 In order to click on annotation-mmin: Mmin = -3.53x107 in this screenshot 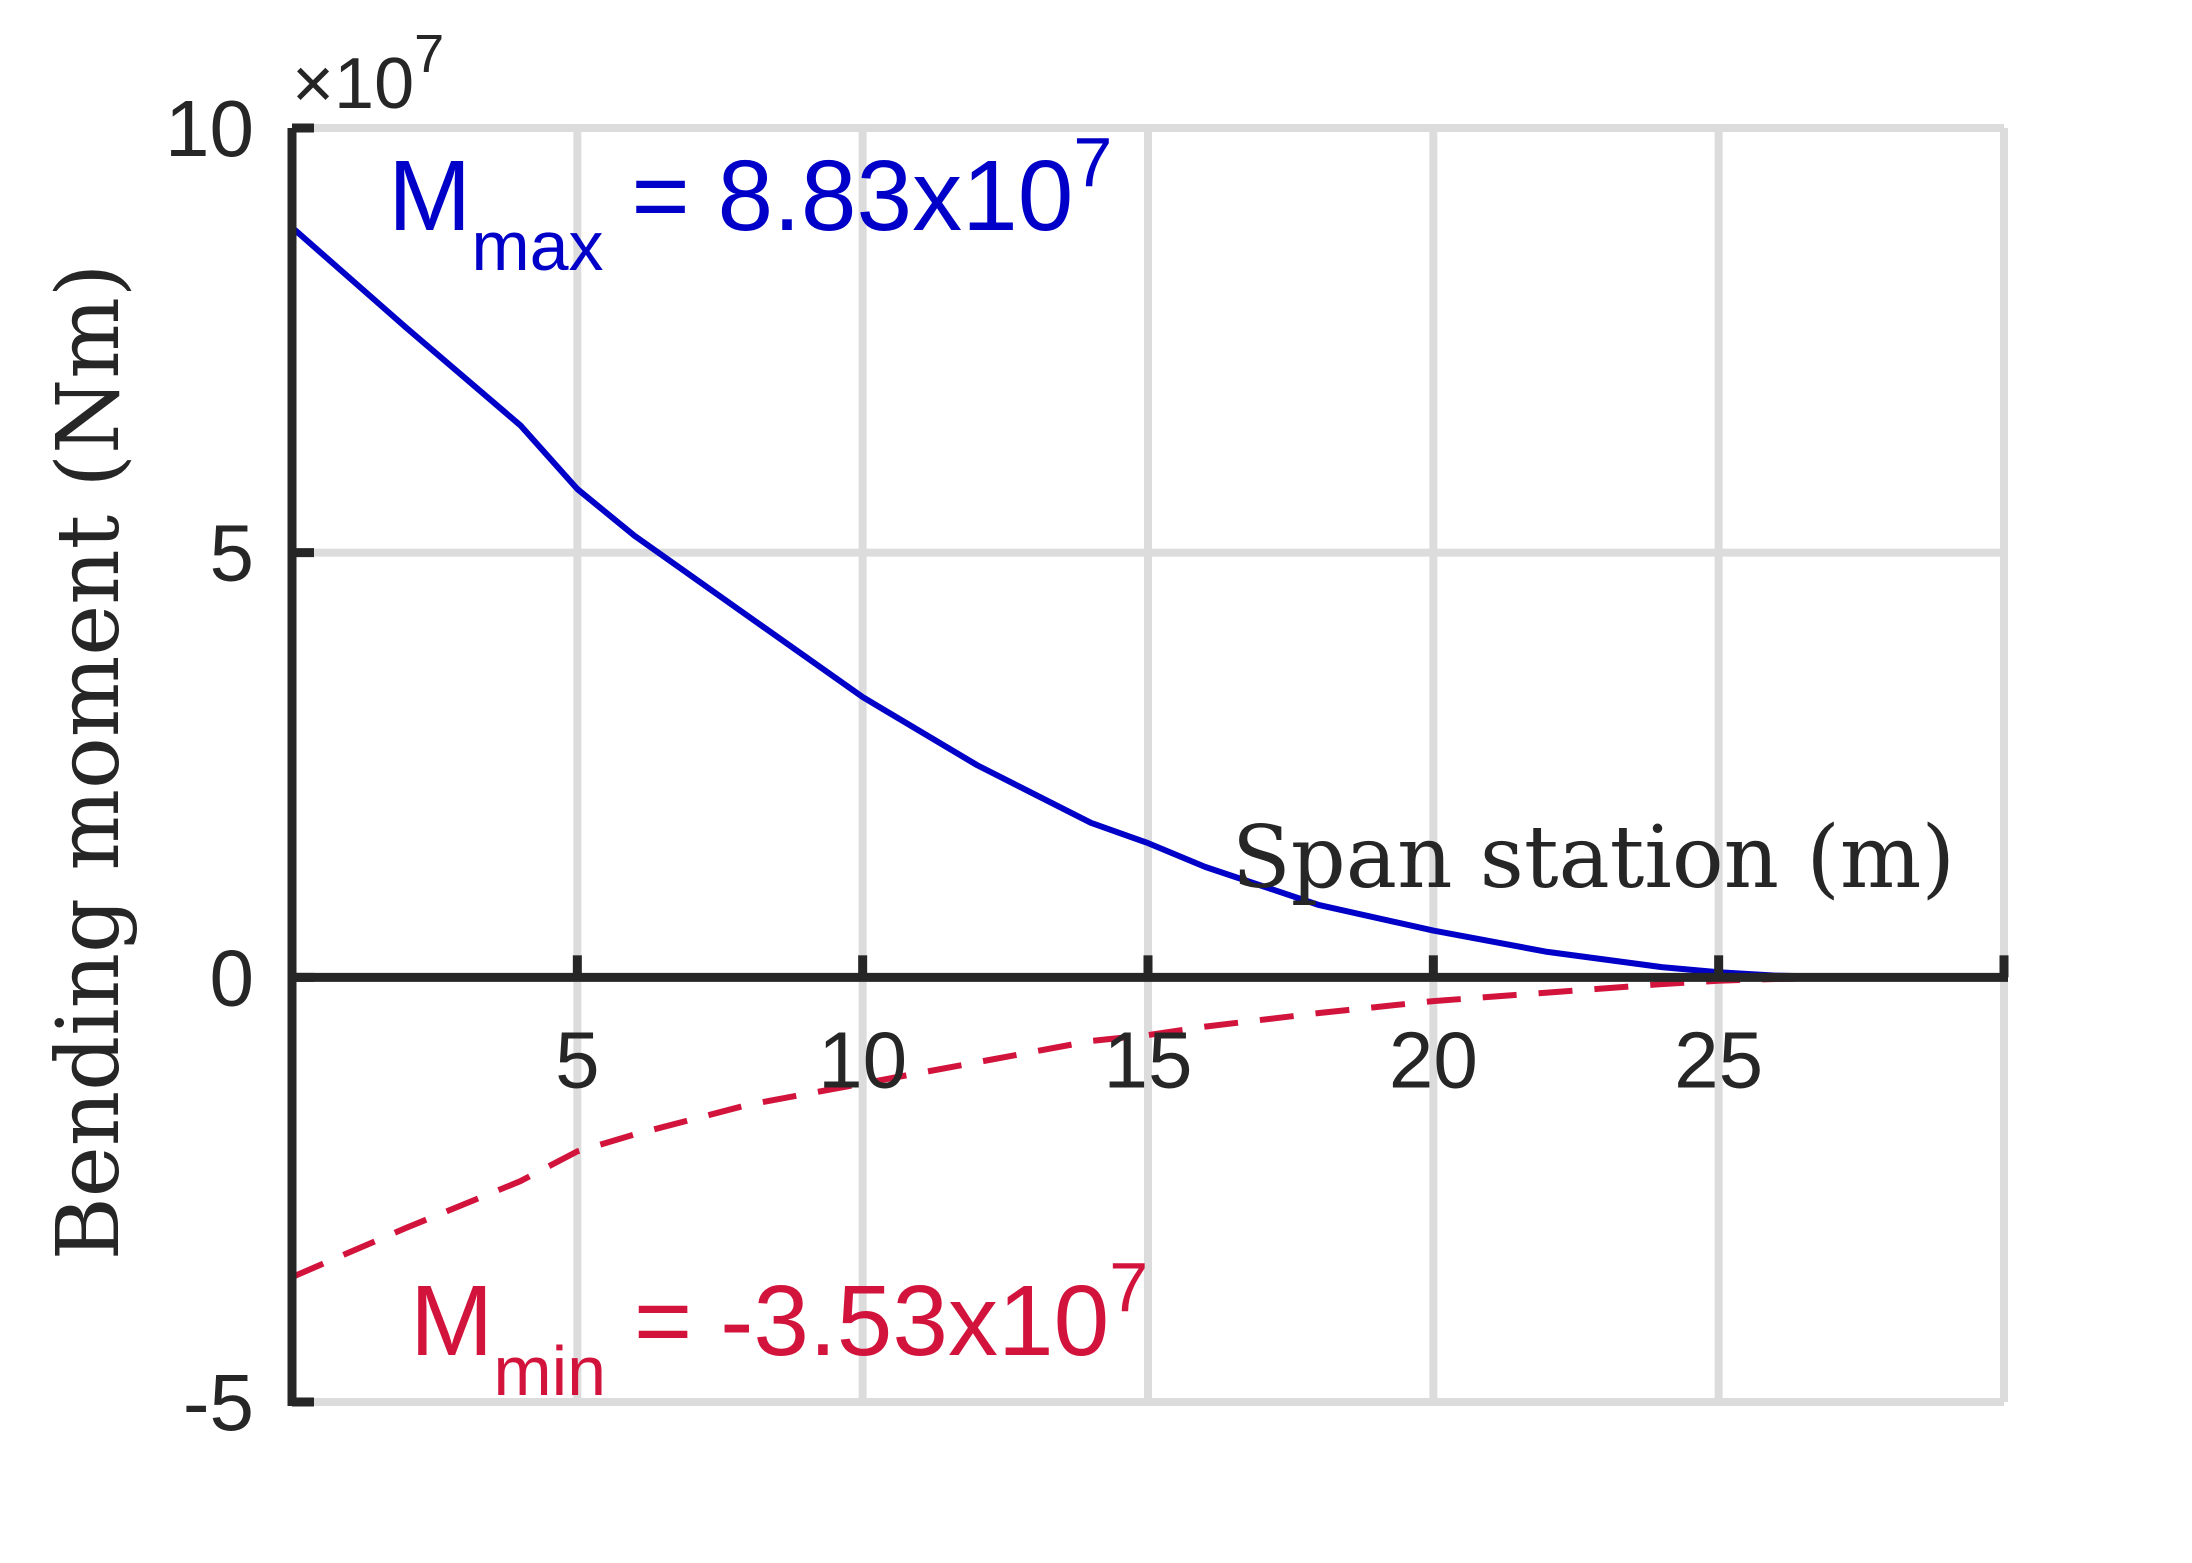, I will do `click(779, 1329)`.